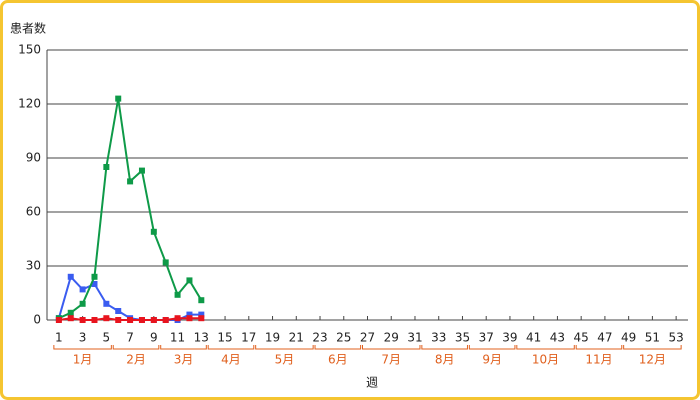 Image resolution: width=700 pixels, height=400 pixels. What do you see at coordinates (33, 266) in the screenshot?
I see `y-tick-label: 30` at bounding box center [33, 266].